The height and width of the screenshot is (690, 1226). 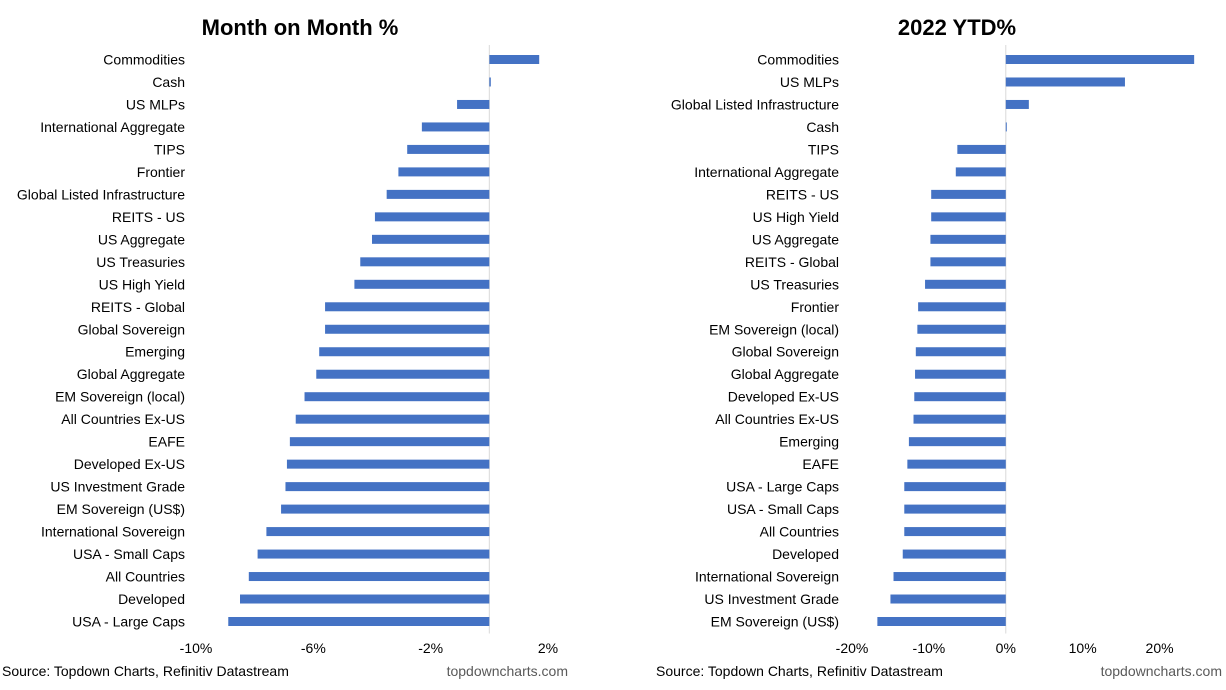 What do you see at coordinates (1160, 648) in the screenshot?
I see `x-tick-label: 20%` at bounding box center [1160, 648].